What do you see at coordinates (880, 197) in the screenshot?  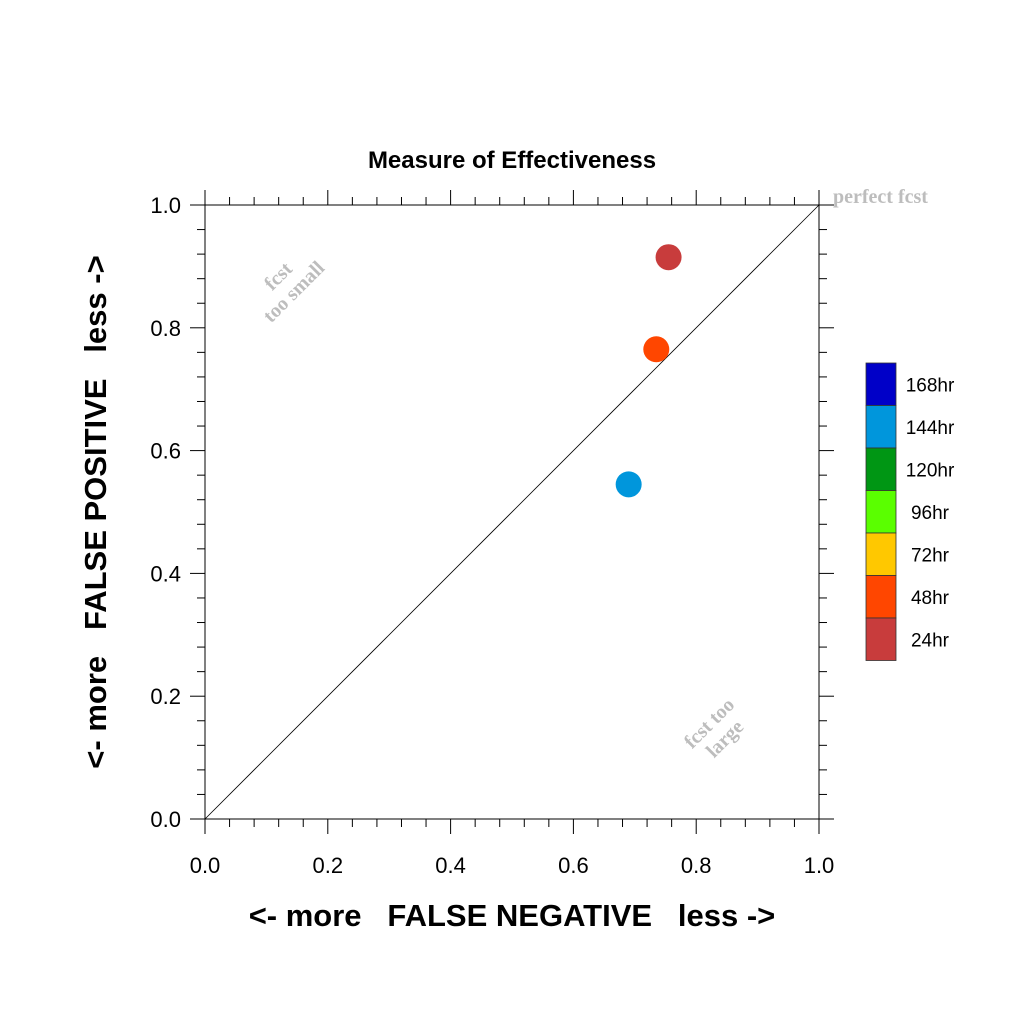 I see `annotation-perfect-fcst: perfect fcst` at bounding box center [880, 197].